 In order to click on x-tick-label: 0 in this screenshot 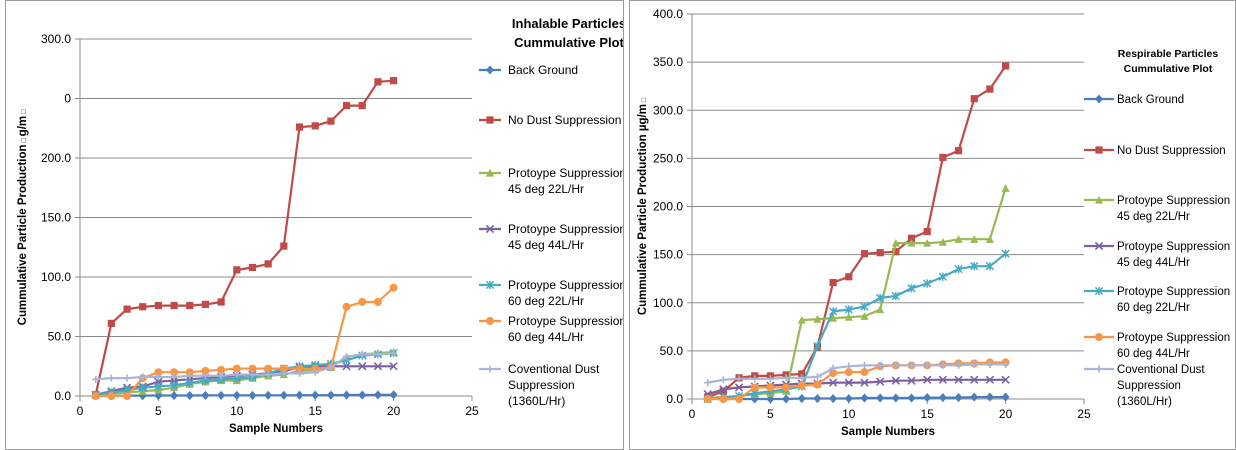, I will do `click(80, 411)`.